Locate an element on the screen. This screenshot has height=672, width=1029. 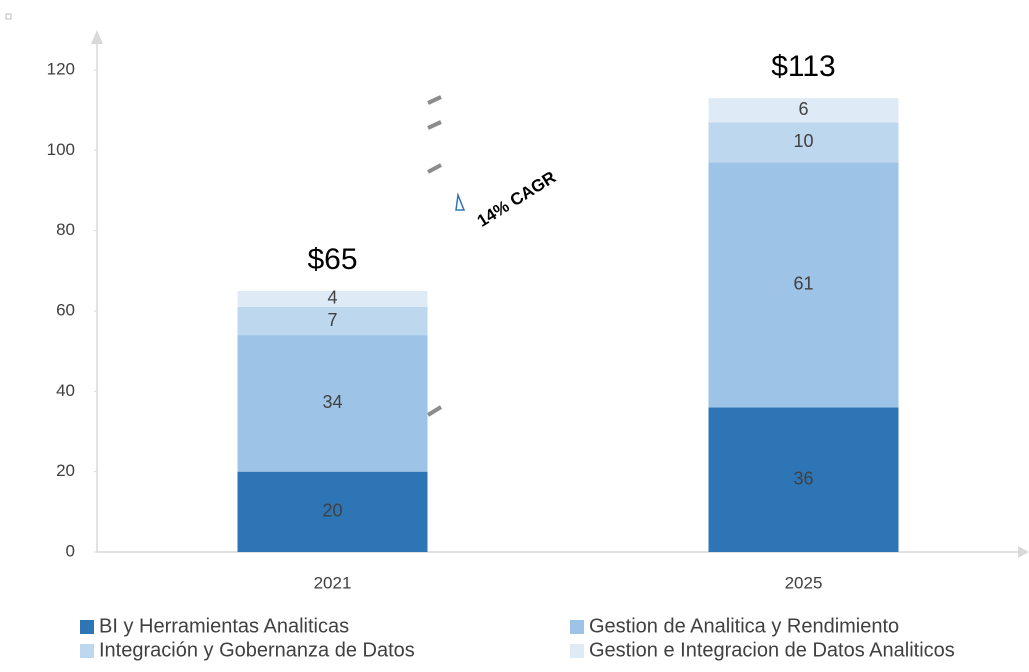
data-label: 20 is located at coordinates (332, 511).